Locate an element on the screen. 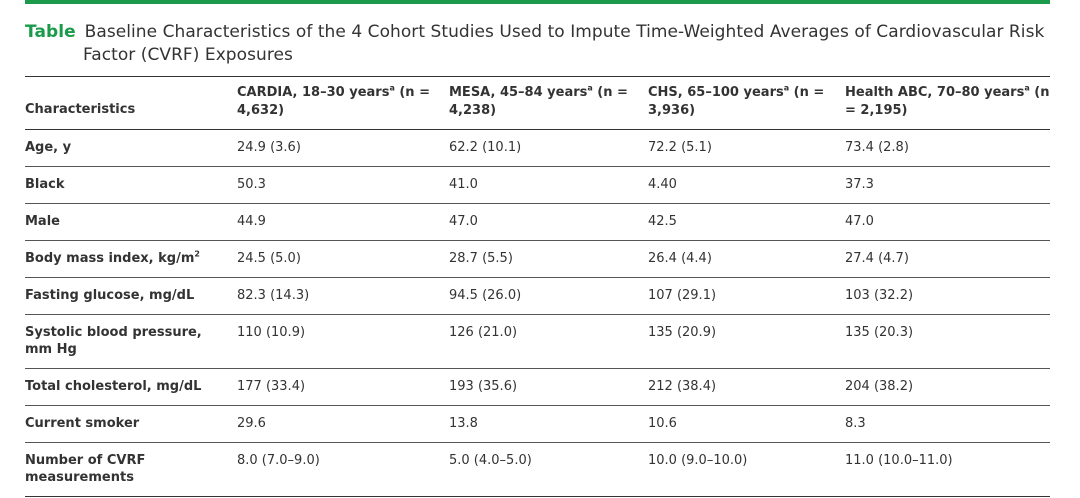 This screenshot has height=498, width=1080. caption-label: Table is located at coordinates (50, 32).